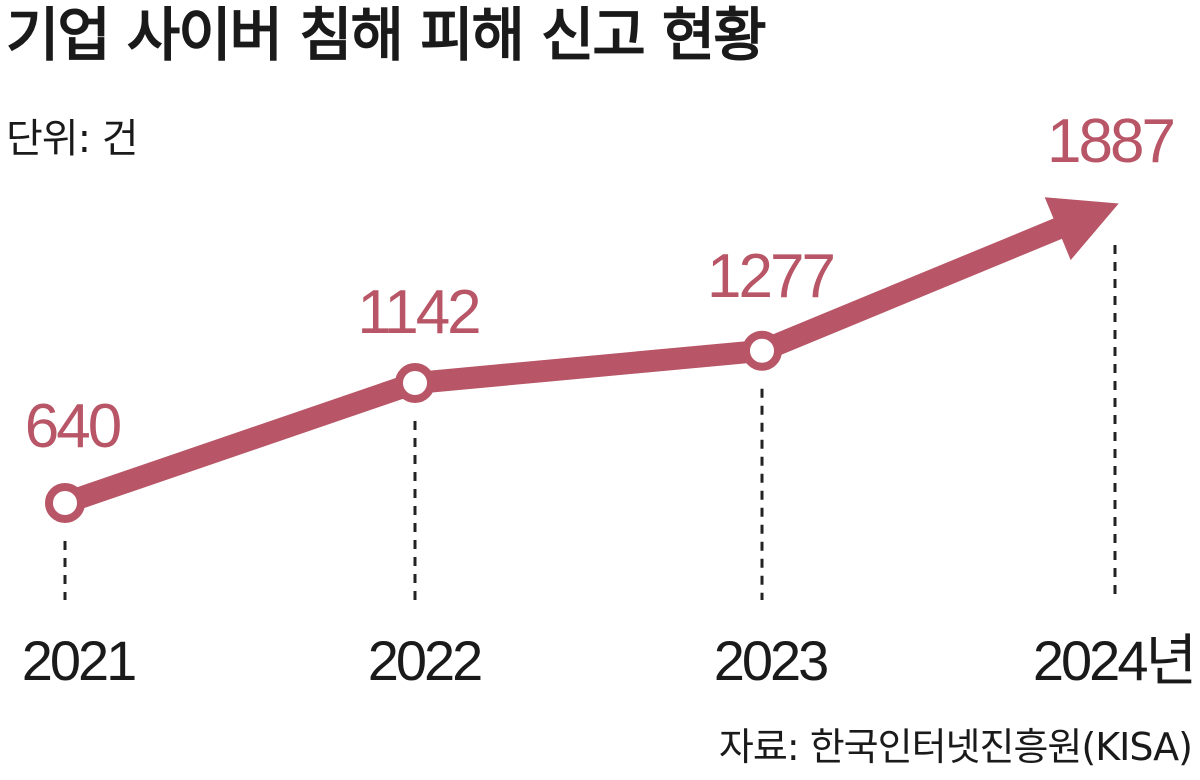 The image size is (1200, 780). What do you see at coordinates (1113, 660) in the screenshot?
I see `x-tick-label: 2024년` at bounding box center [1113, 660].